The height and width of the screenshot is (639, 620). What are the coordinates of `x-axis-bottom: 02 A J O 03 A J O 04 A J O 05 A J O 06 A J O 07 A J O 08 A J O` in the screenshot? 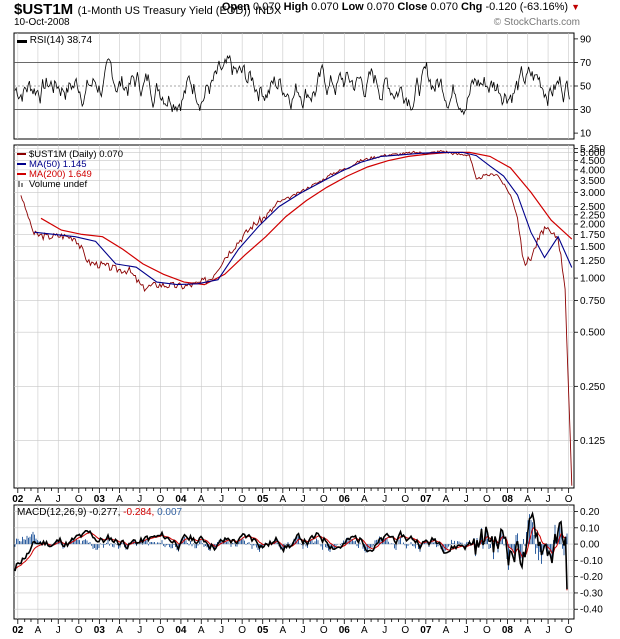 It's located at (292, 627).